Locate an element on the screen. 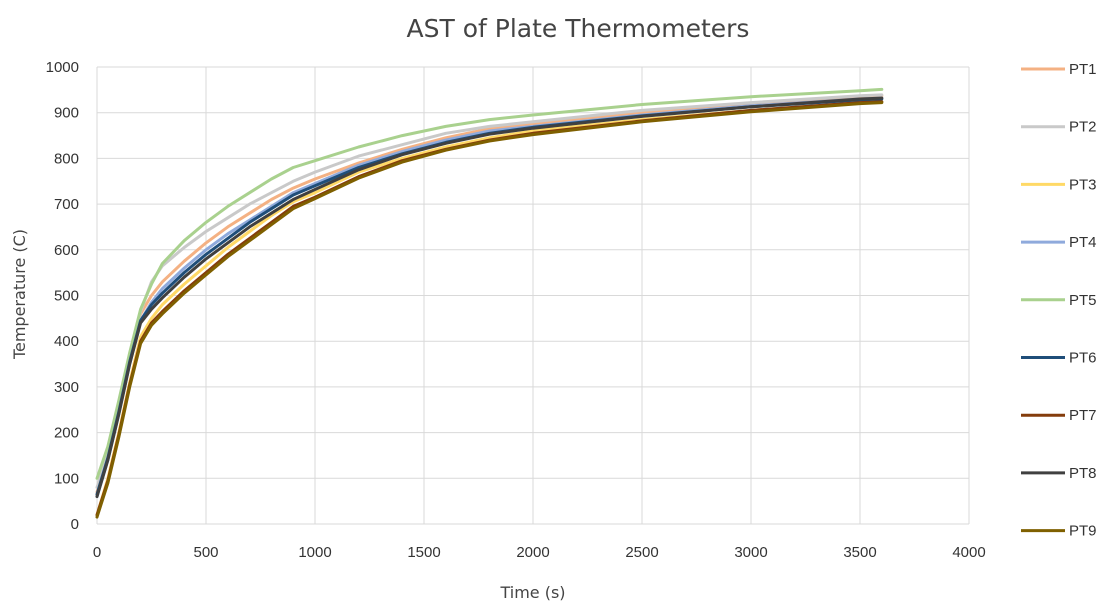 The width and height of the screenshot is (1104, 603). x-tick-label: 4000 is located at coordinates (968, 552).